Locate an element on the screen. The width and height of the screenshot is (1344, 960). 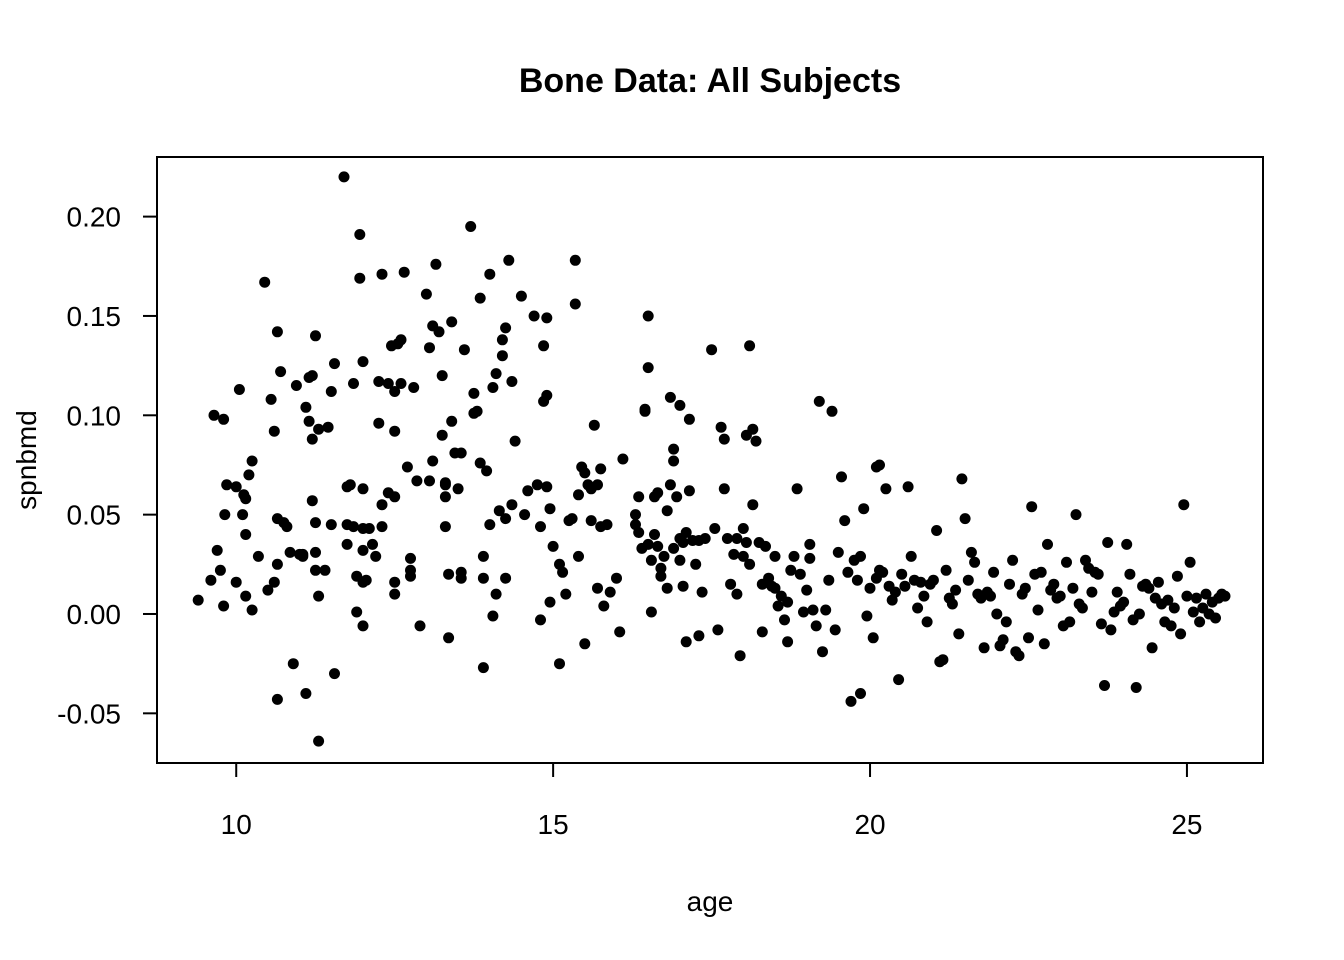
y-tick-label: 0.20 is located at coordinates (94, 217).